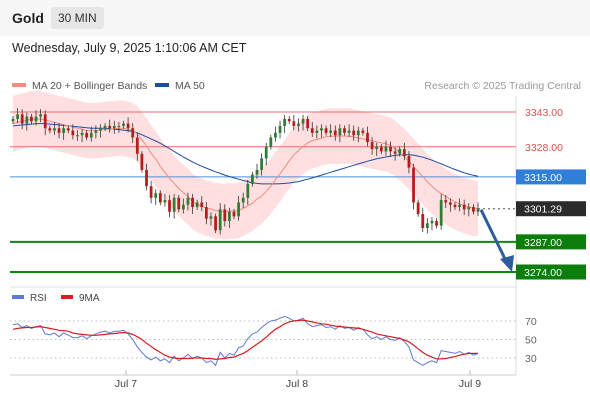 The height and width of the screenshot is (400, 590). What do you see at coordinates (245, 340) in the screenshot?
I see `rsi-ma-line` at bounding box center [245, 340].